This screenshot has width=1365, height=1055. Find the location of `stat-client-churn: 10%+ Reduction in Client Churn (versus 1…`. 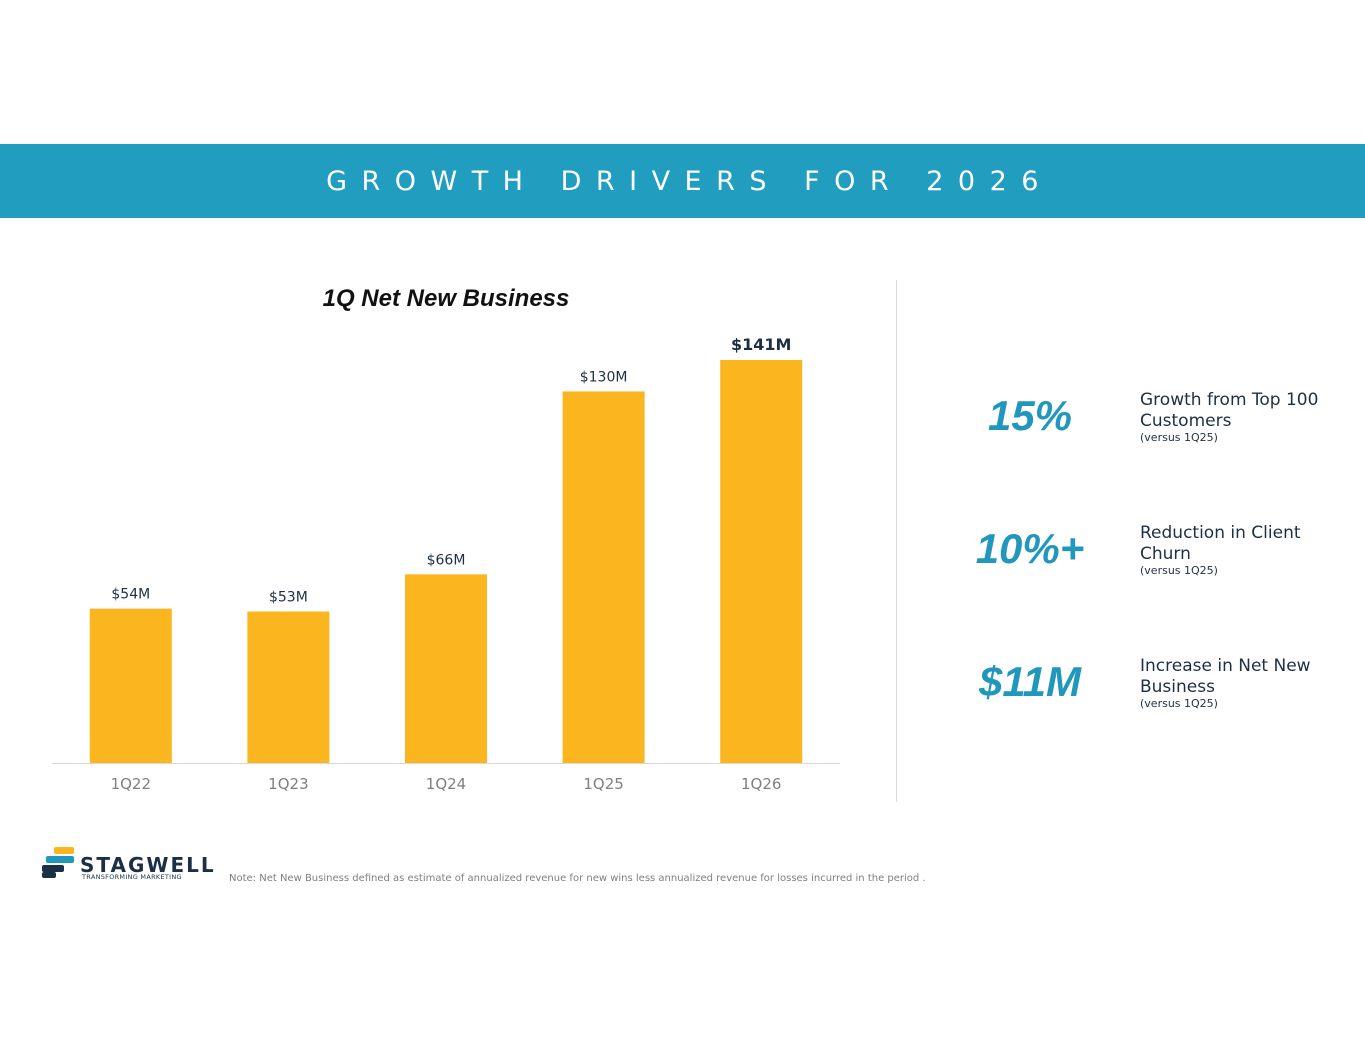

stat-client-churn: 10%+ Reduction in Client Churn (versus 1… is located at coordinates (1150, 558).